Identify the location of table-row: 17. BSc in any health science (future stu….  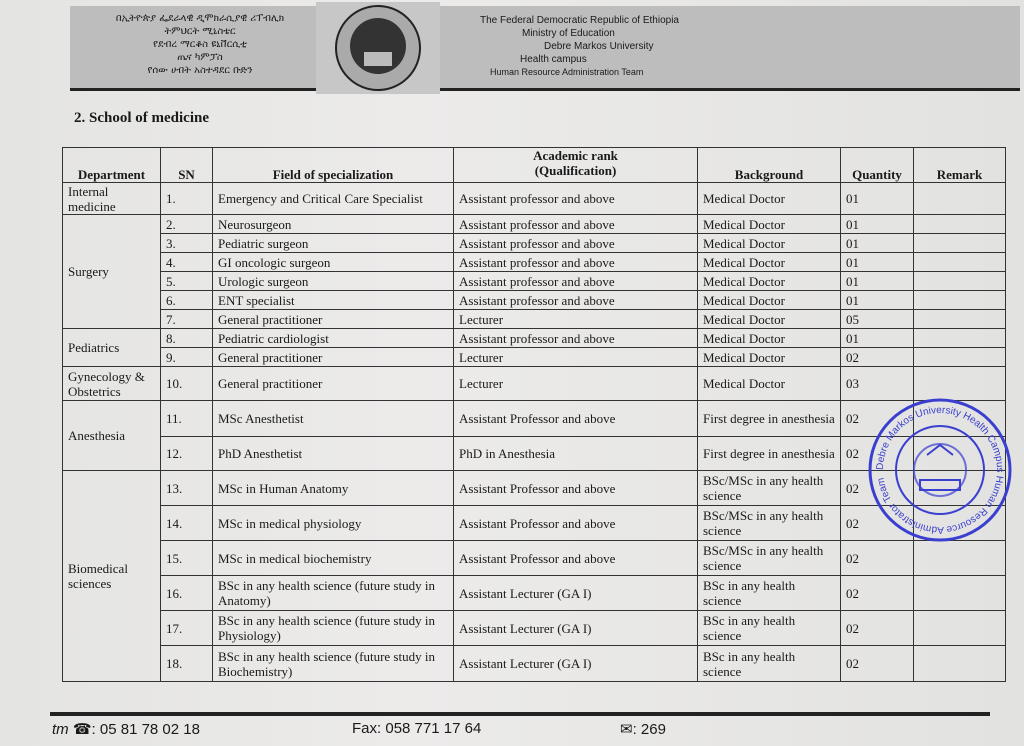
(534, 628).